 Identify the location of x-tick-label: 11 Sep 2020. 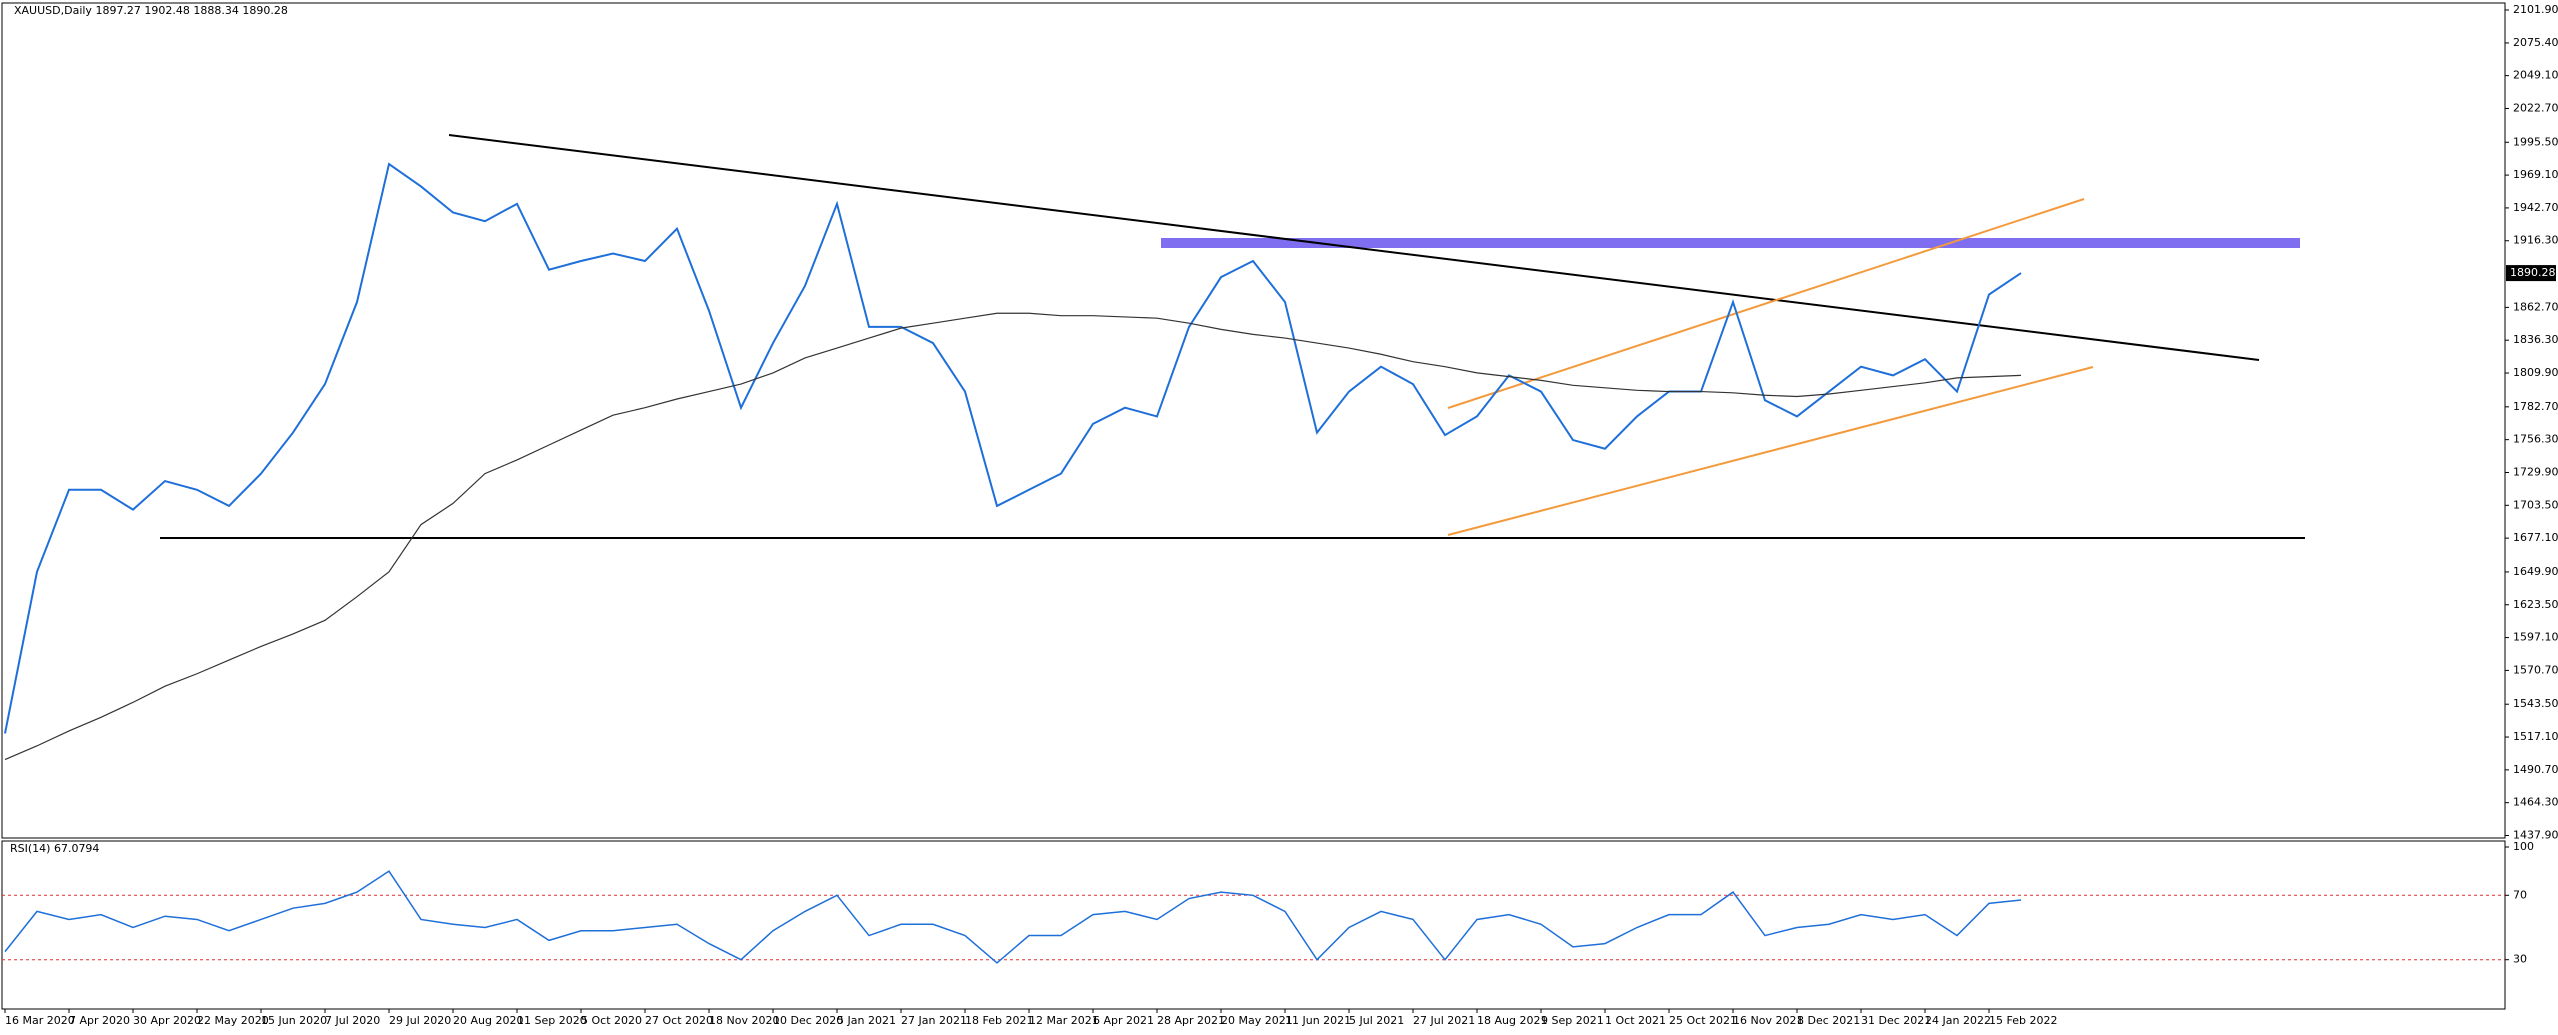
(552, 1020).